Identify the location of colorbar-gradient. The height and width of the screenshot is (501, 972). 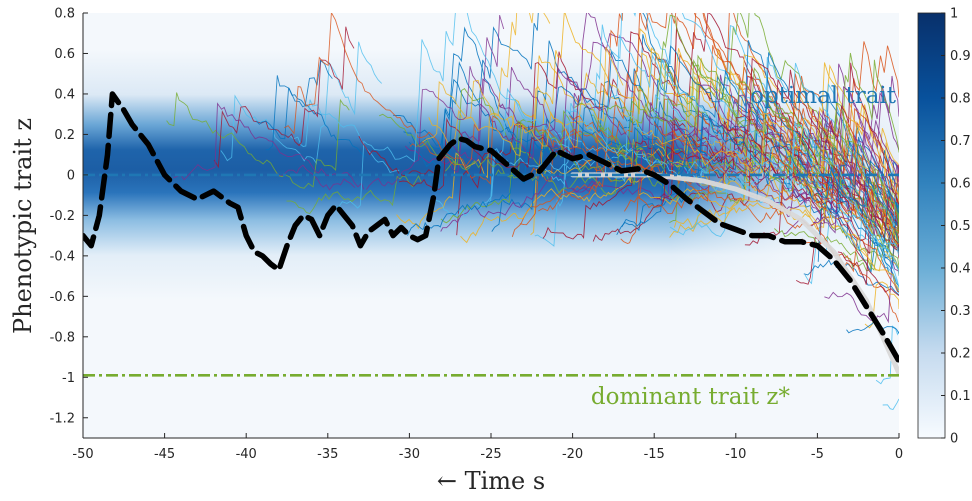
(931, 225).